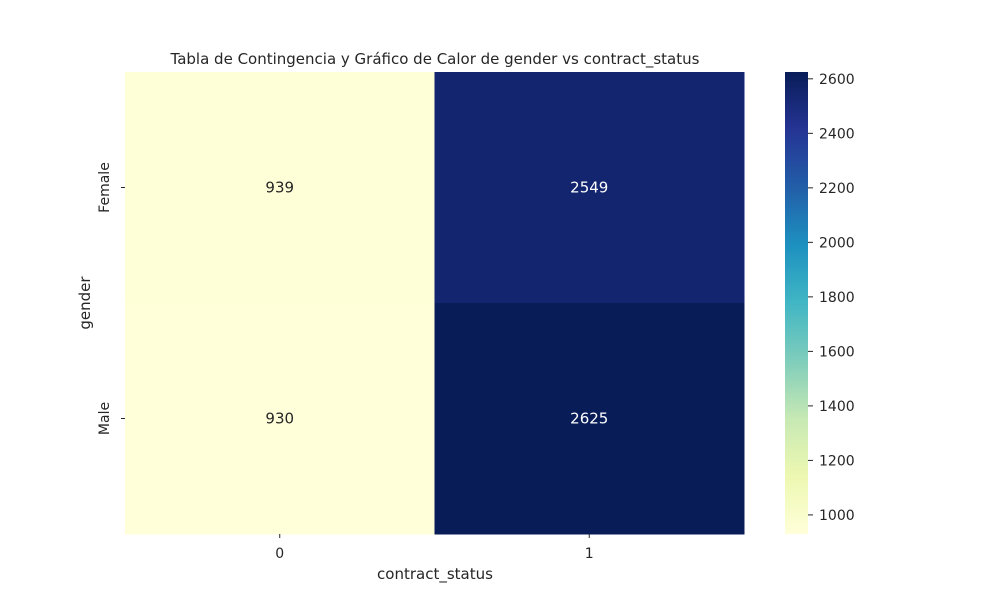 This screenshot has height=600, width=1000. What do you see at coordinates (111, 298) in the screenshot?
I see `y-axis: Female Male` at bounding box center [111, 298].